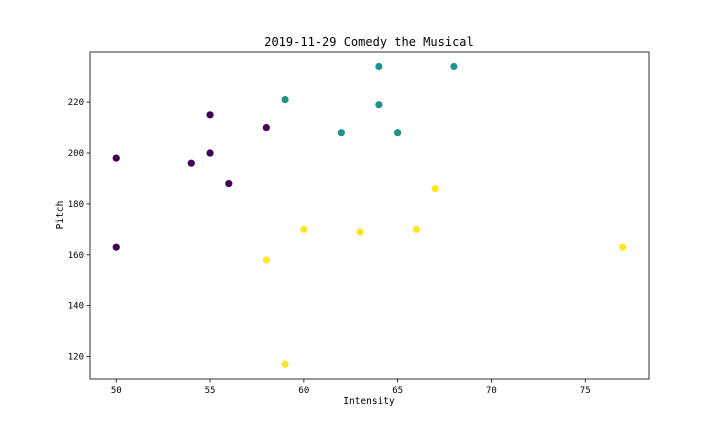  What do you see at coordinates (585, 391) in the screenshot?
I see `x-tick-label-5: 75` at bounding box center [585, 391].